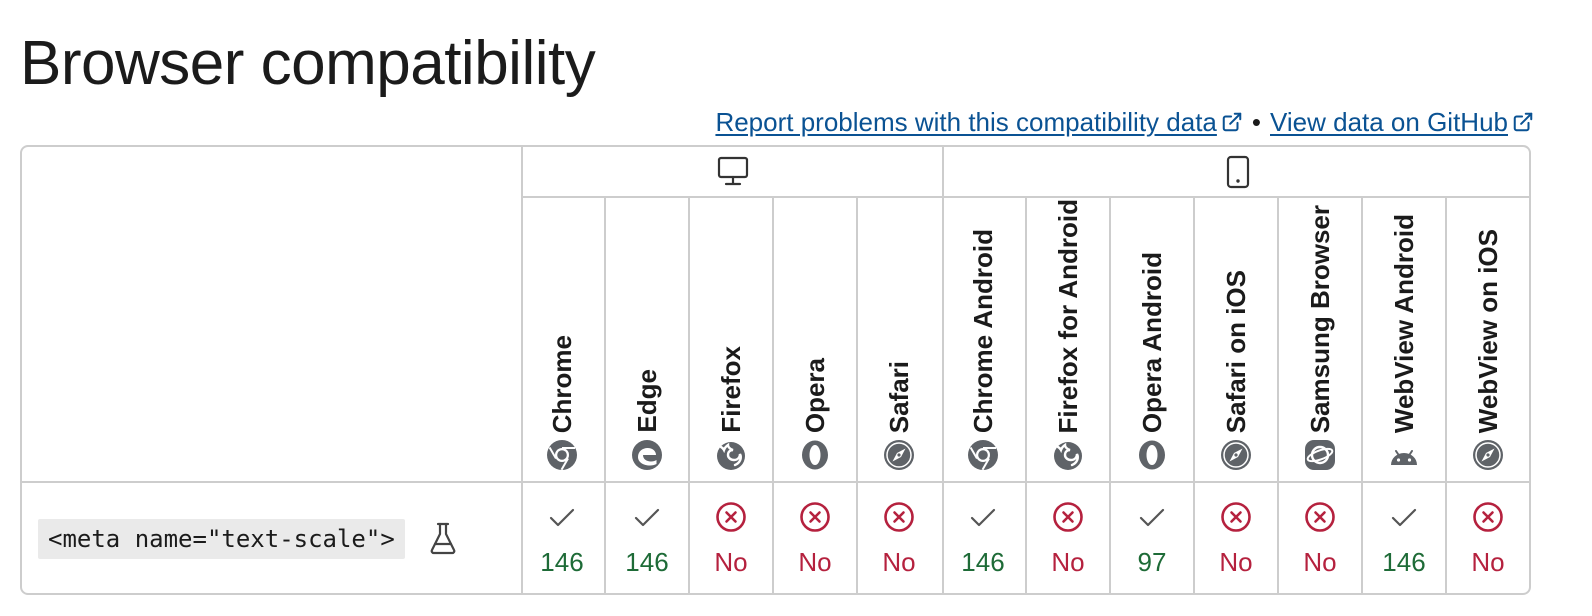  Describe the element at coordinates (1320, 455) in the screenshot. I see `samsung-internet-icon` at that location.